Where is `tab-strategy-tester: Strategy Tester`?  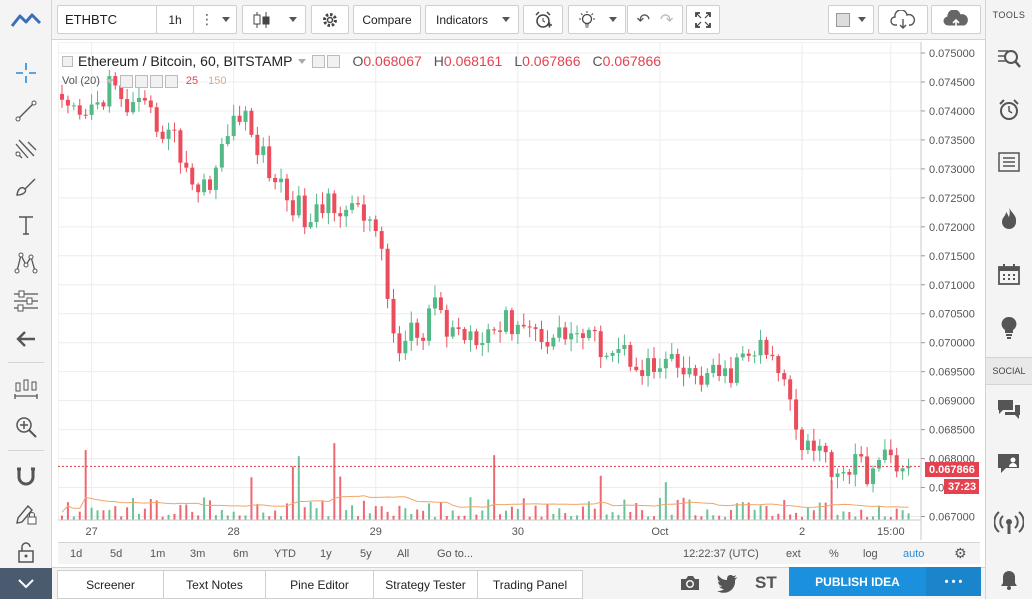 tab-strategy-tester: Strategy Tester is located at coordinates (425, 584).